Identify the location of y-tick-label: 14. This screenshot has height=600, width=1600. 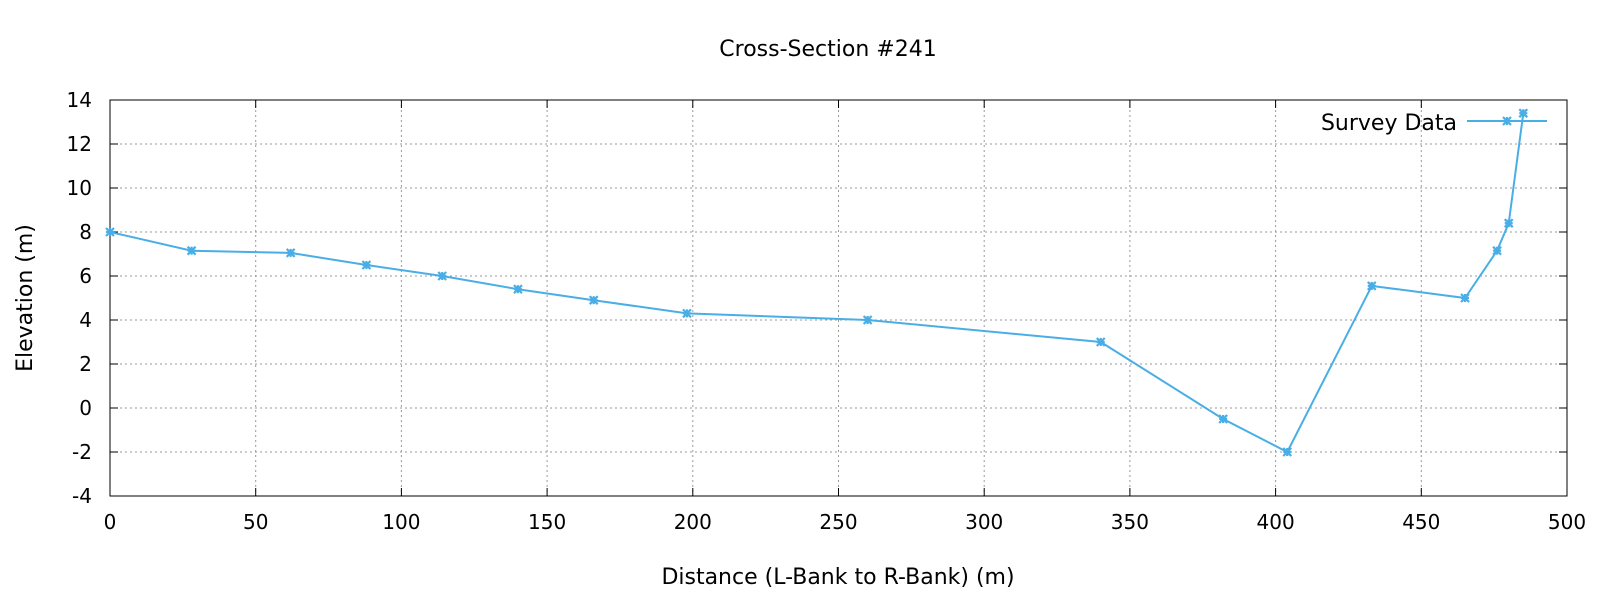
(79, 100).